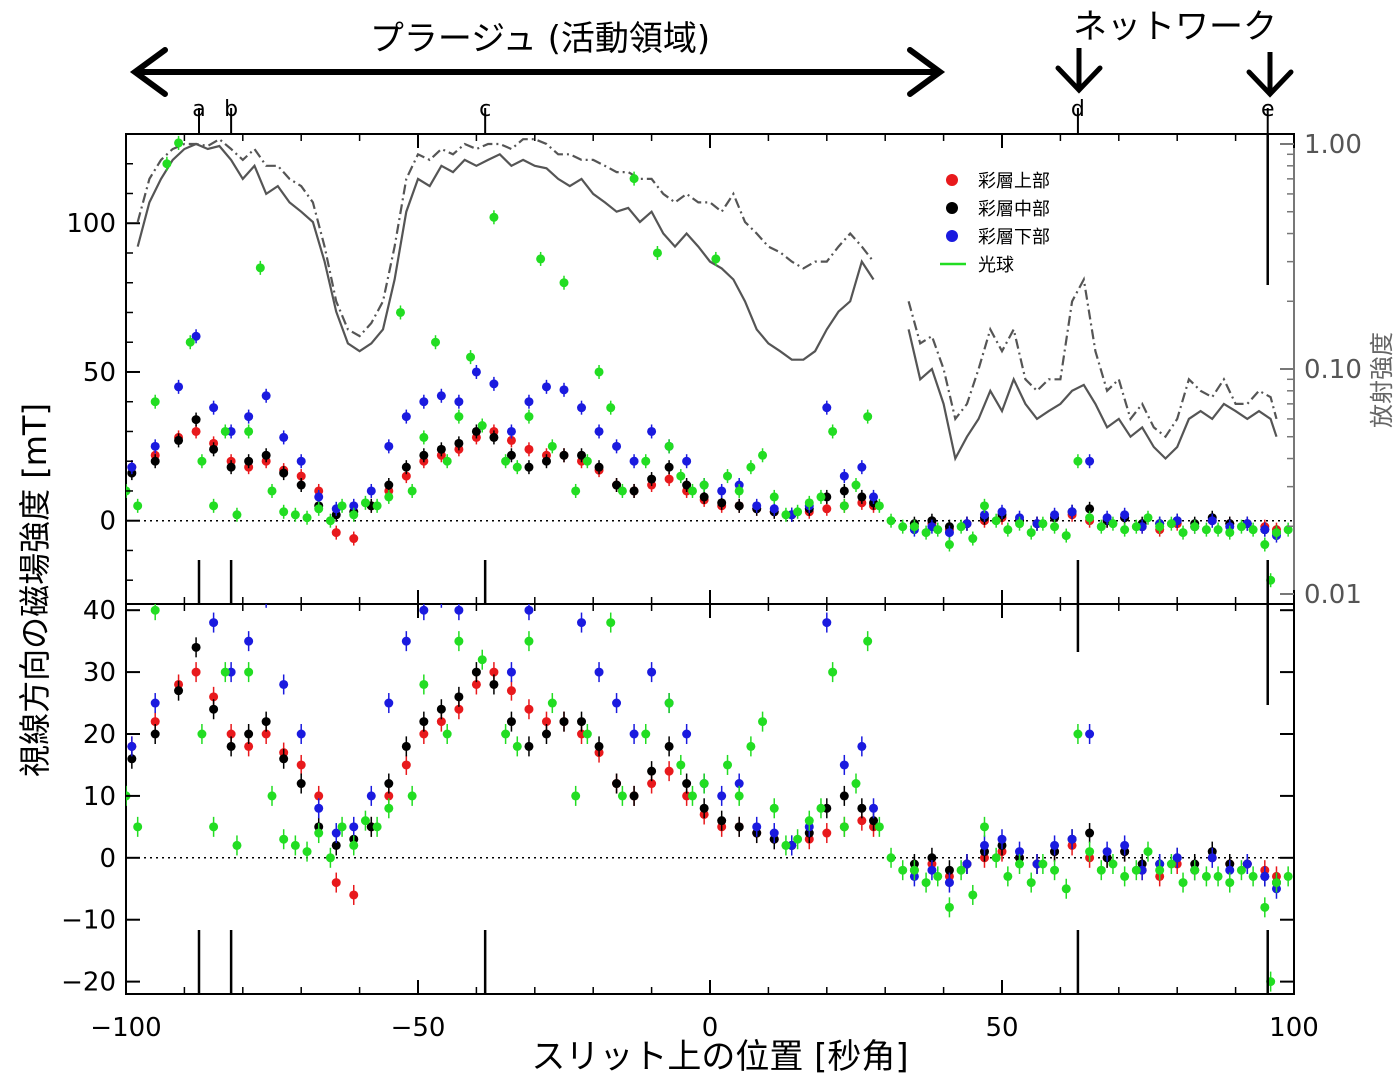  I want to click on lower-ytick-label-1: −10, so click(88, 921).